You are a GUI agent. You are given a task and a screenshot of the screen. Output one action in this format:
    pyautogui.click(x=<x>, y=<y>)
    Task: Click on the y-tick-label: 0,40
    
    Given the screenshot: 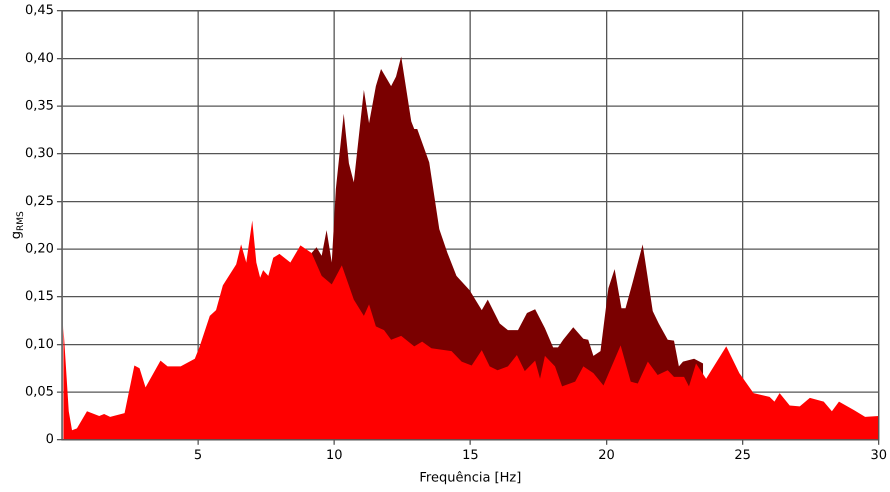 What is the action you would take?
    pyautogui.click(x=39, y=58)
    